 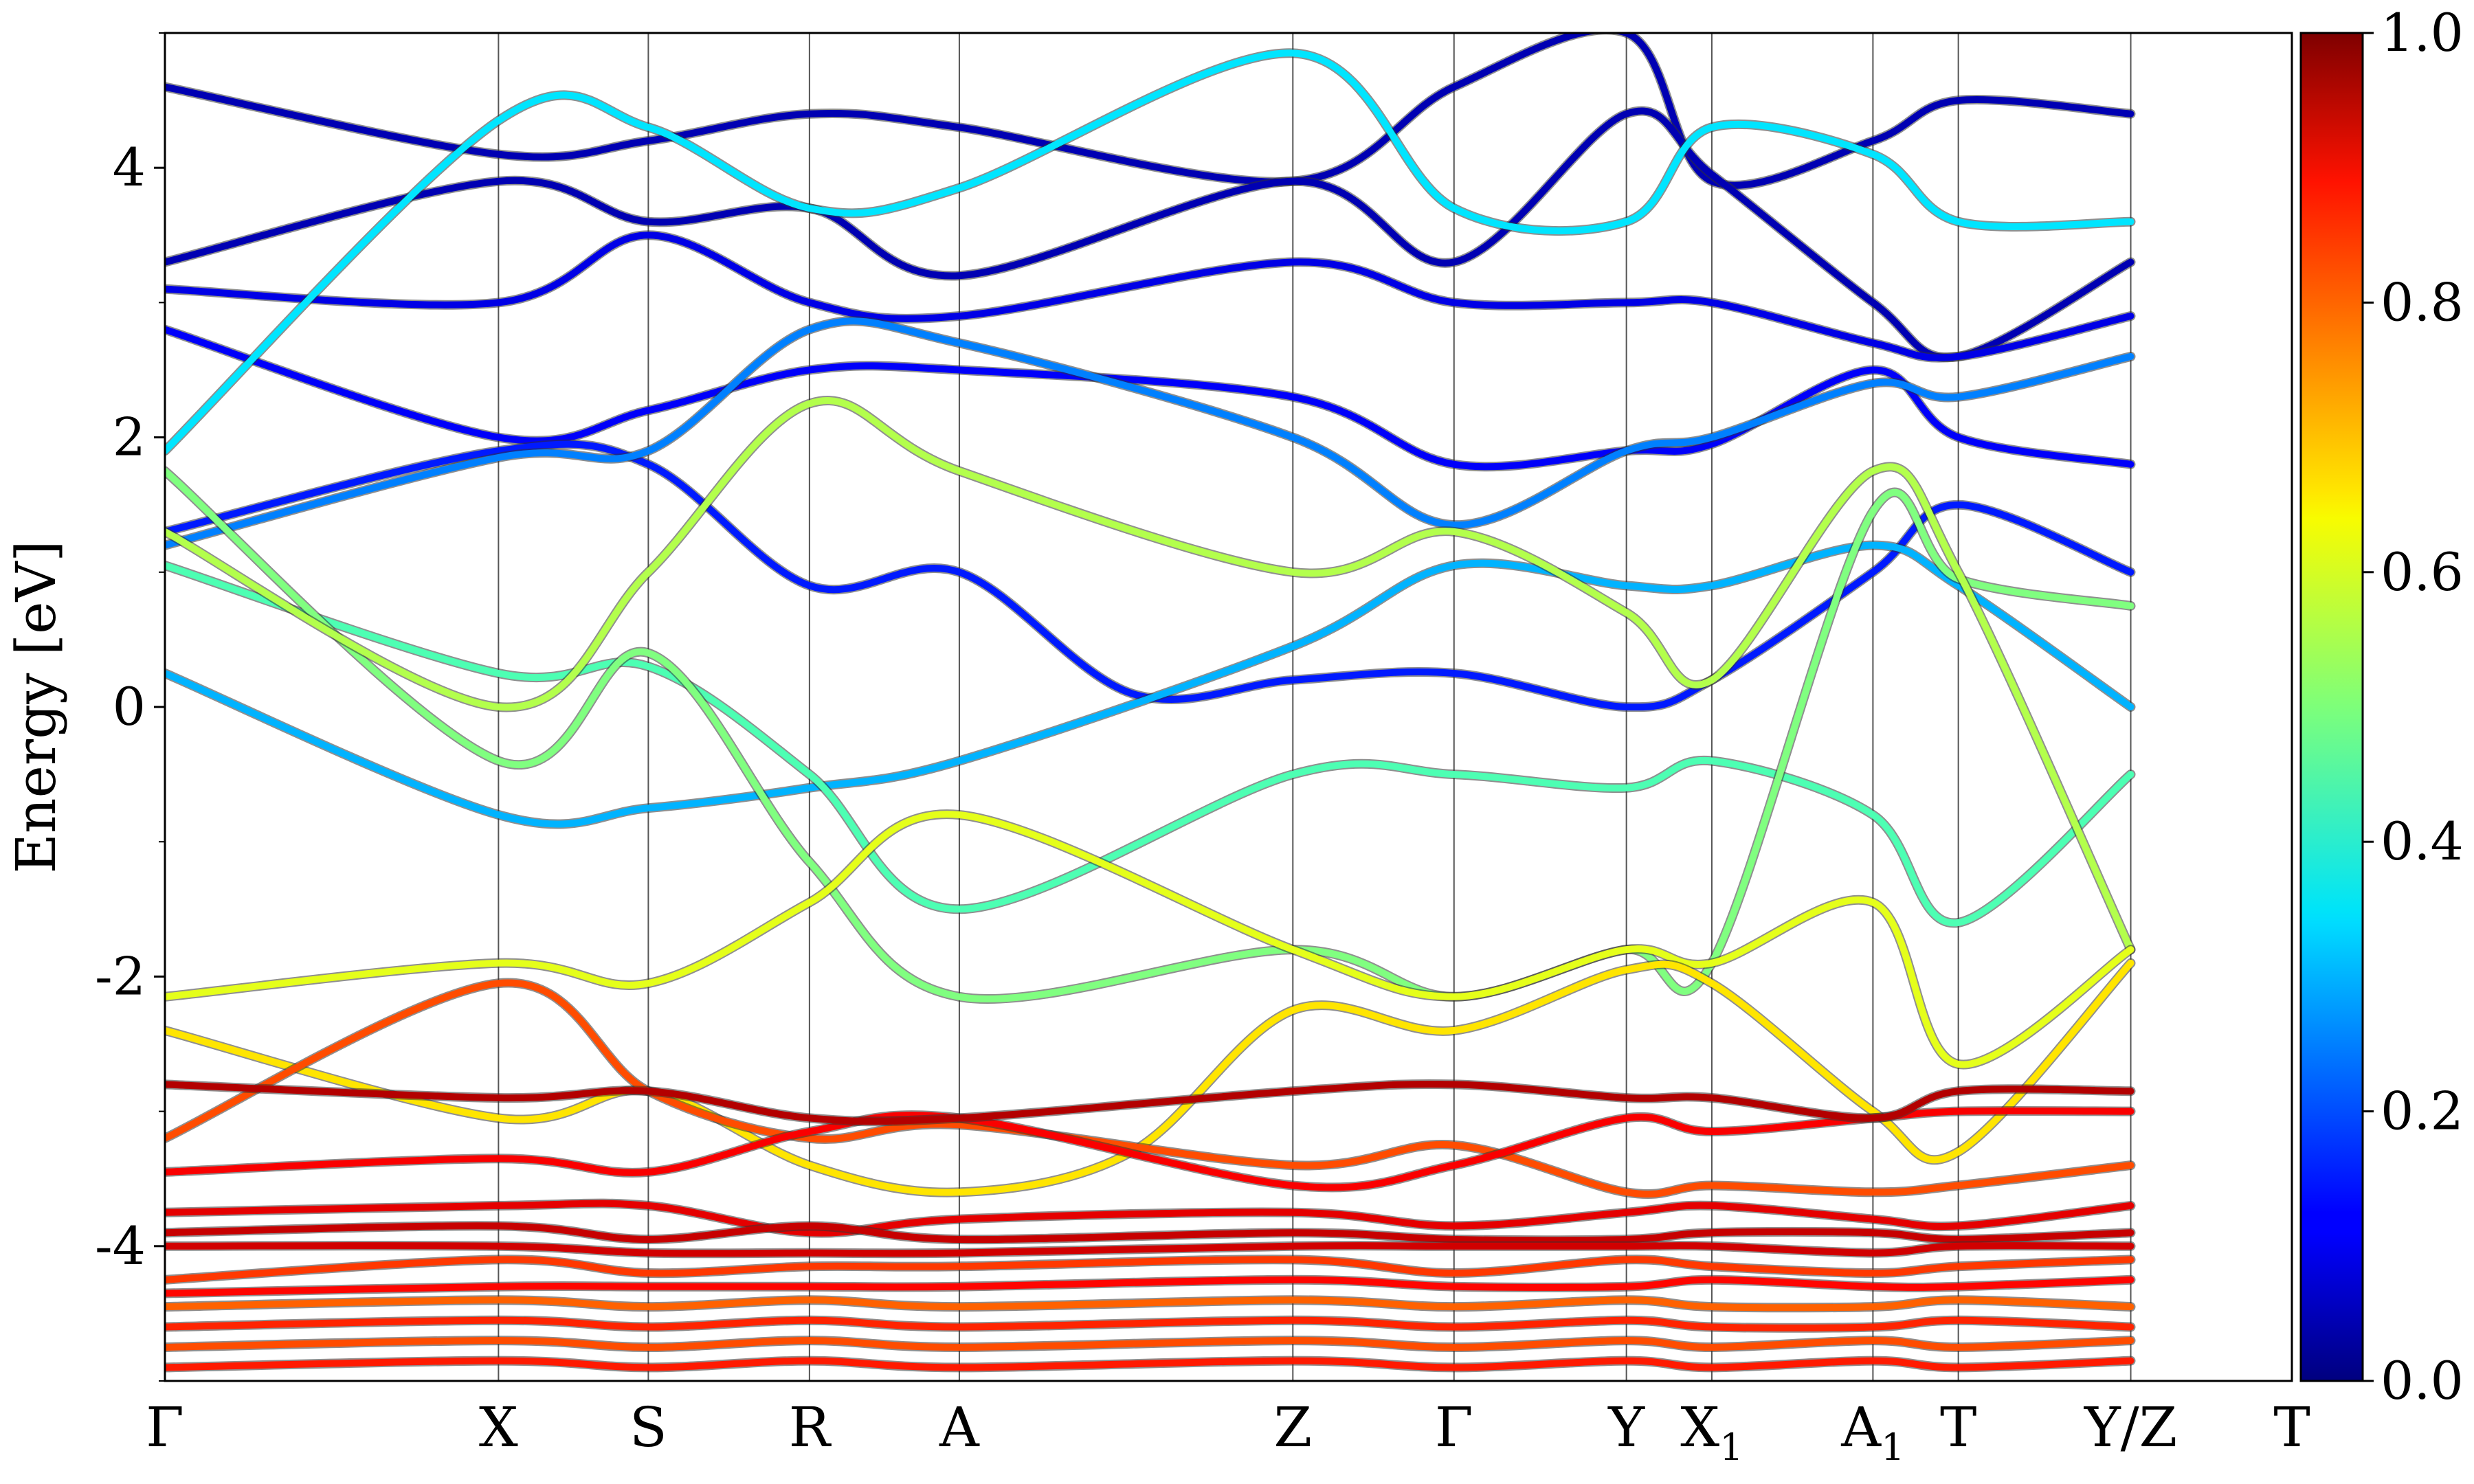 What do you see at coordinates (498, 1427) in the screenshot?
I see `x-tick-label: X` at bounding box center [498, 1427].